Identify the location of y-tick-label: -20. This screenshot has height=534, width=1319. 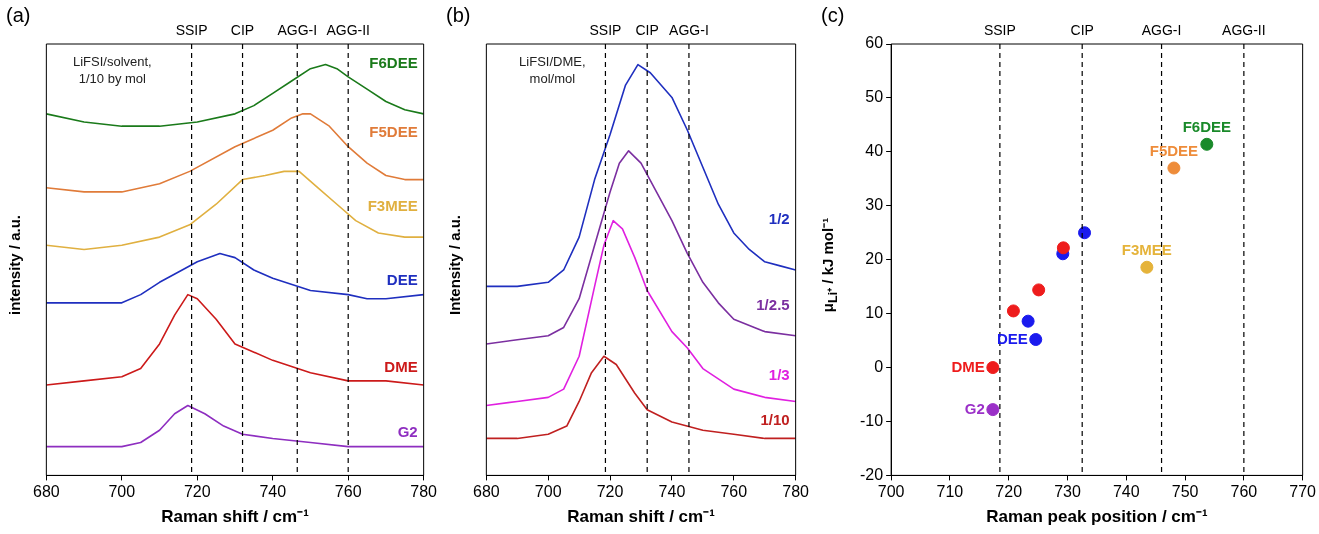
(872, 474).